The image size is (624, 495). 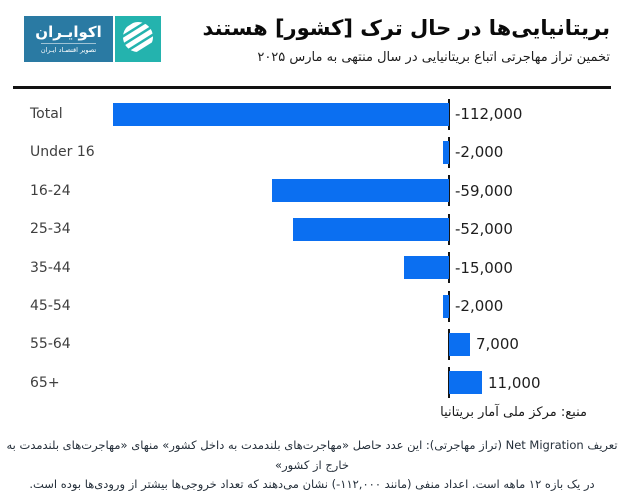 I want to click on value-label: 11,000, so click(x=514, y=382).